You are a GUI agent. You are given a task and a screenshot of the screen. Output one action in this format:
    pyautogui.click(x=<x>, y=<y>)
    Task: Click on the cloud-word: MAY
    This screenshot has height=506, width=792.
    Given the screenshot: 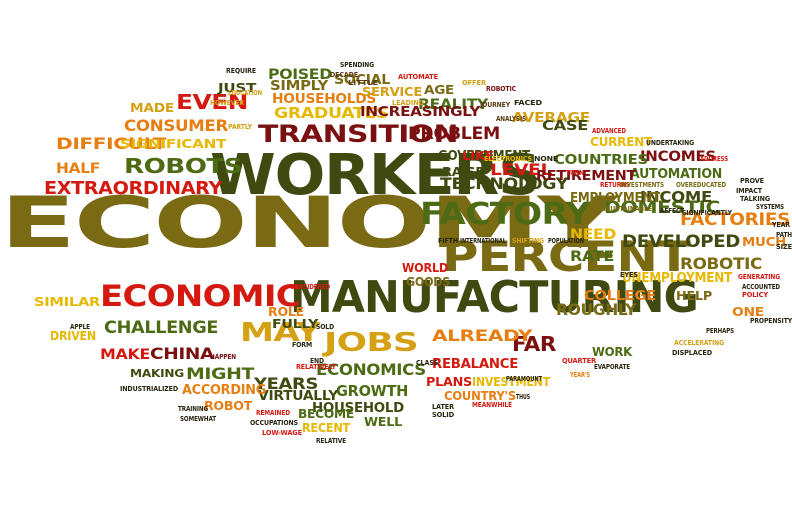 What is the action you would take?
    pyautogui.click(x=280, y=333)
    